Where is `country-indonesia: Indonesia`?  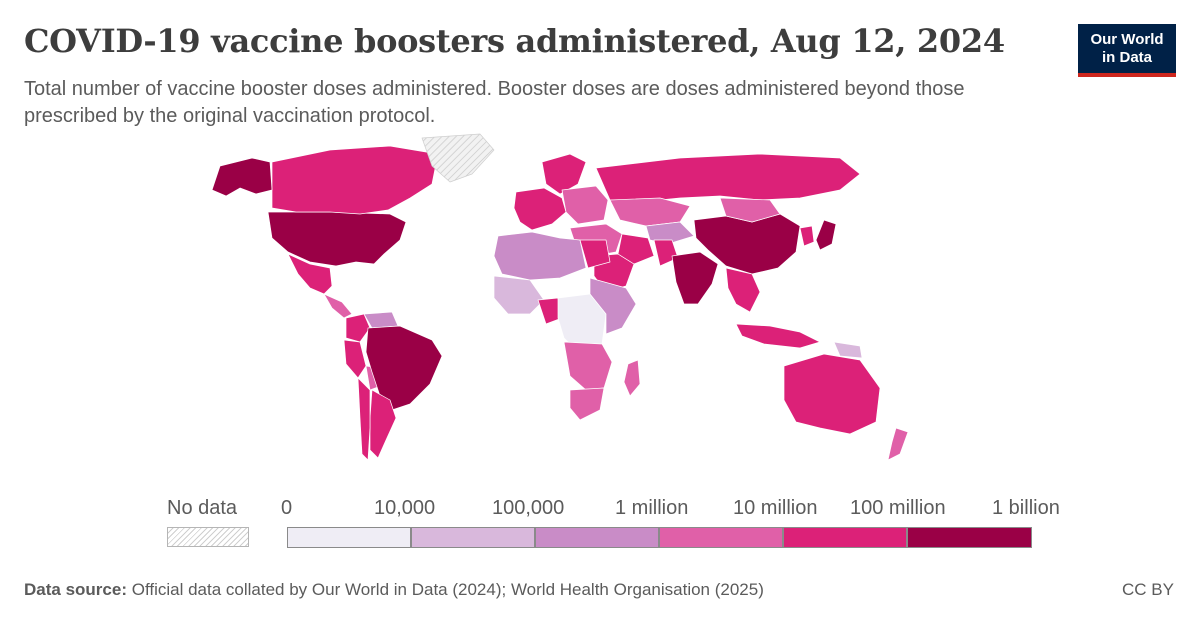 country-indonesia: Indonesia is located at coordinates (778, 336).